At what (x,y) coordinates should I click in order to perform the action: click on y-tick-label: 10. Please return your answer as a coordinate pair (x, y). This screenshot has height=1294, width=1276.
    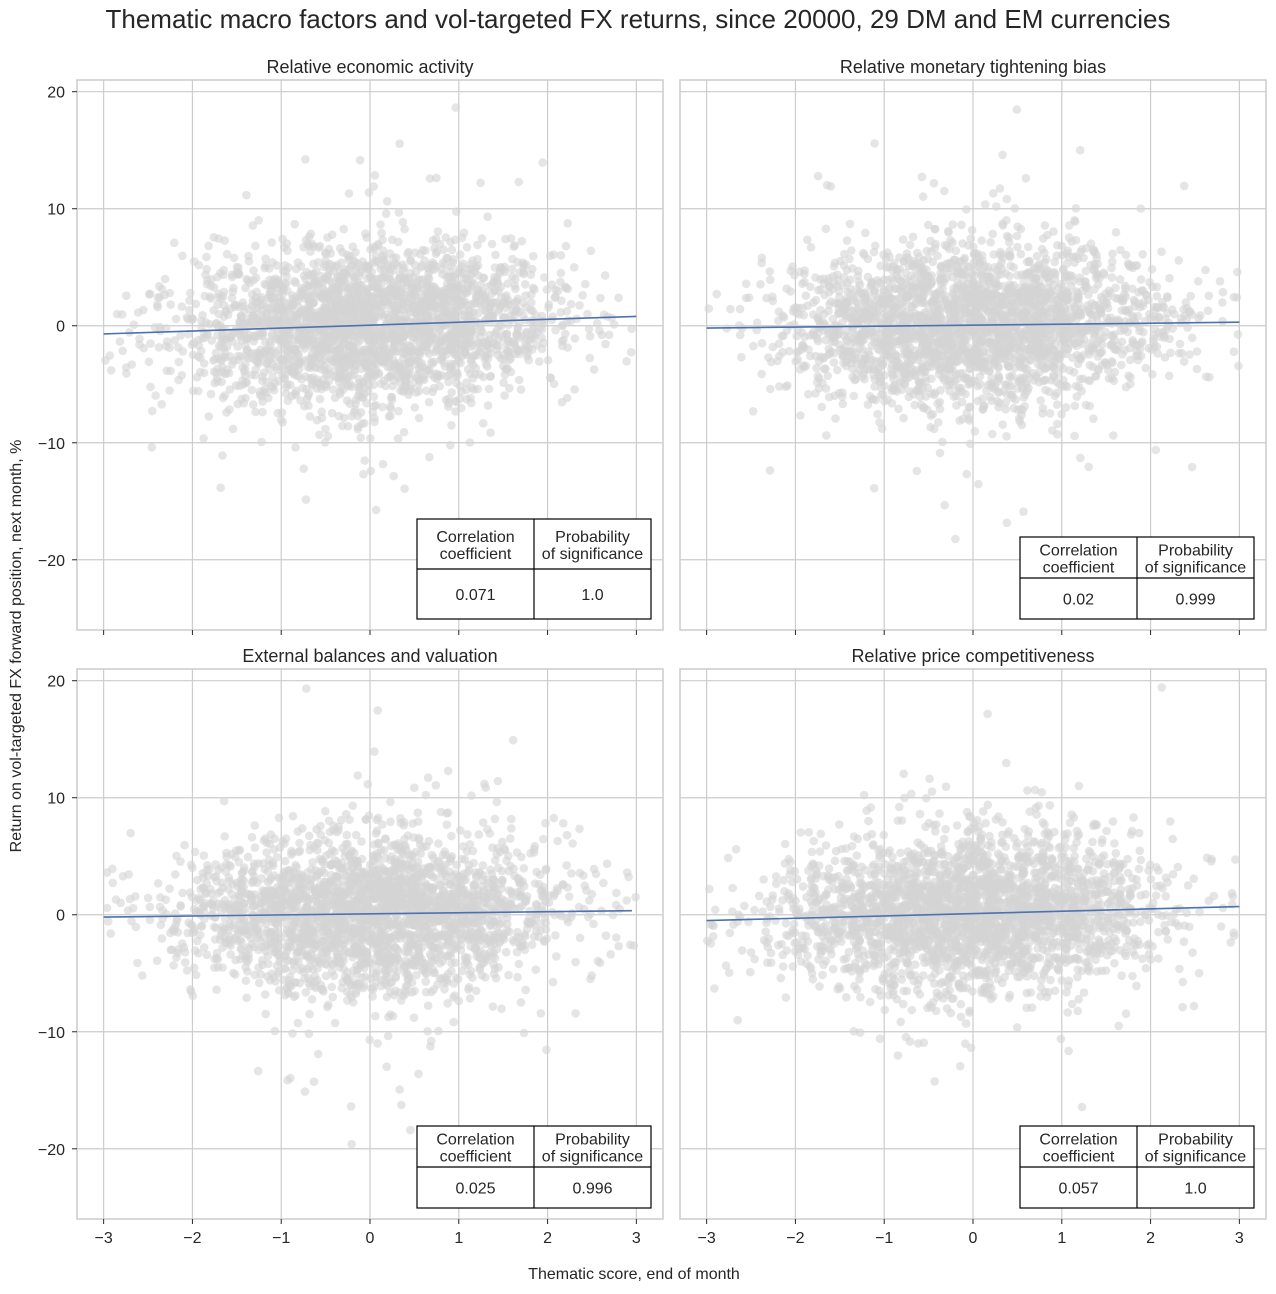
    Looking at the image, I should click on (56, 210).